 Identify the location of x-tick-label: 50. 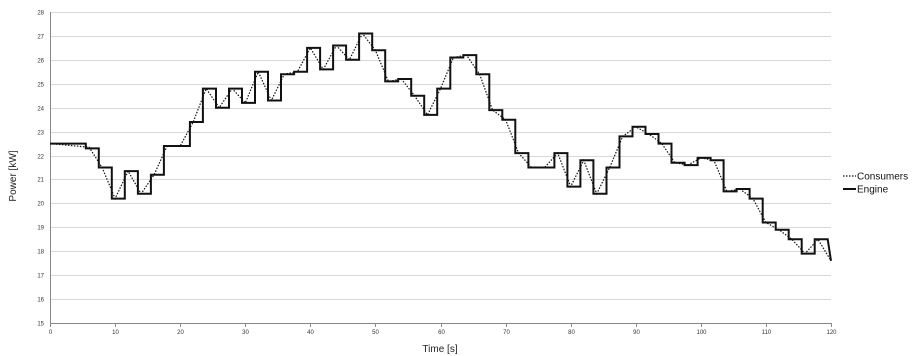
(375, 333).